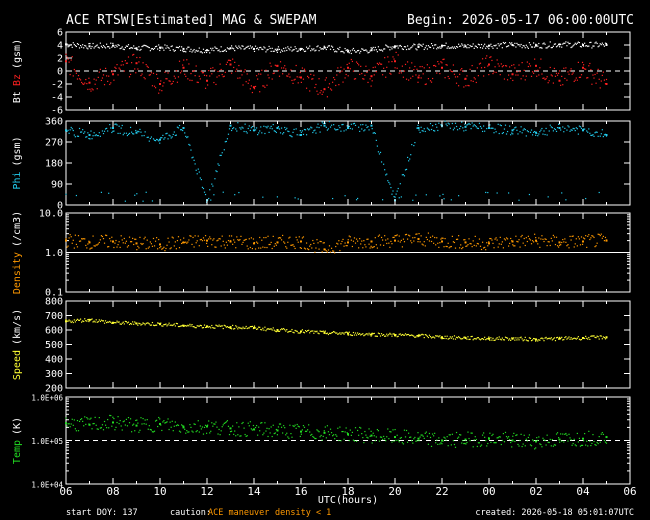 This screenshot has width=650, height=520. I want to click on series-temp, so click(336, 432).